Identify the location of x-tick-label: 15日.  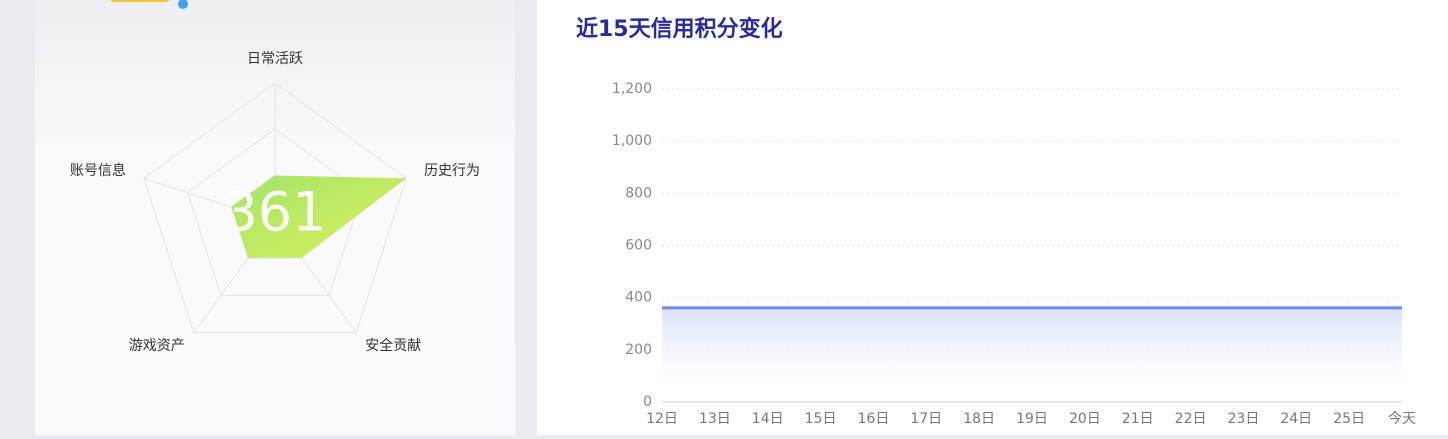
(821, 419).